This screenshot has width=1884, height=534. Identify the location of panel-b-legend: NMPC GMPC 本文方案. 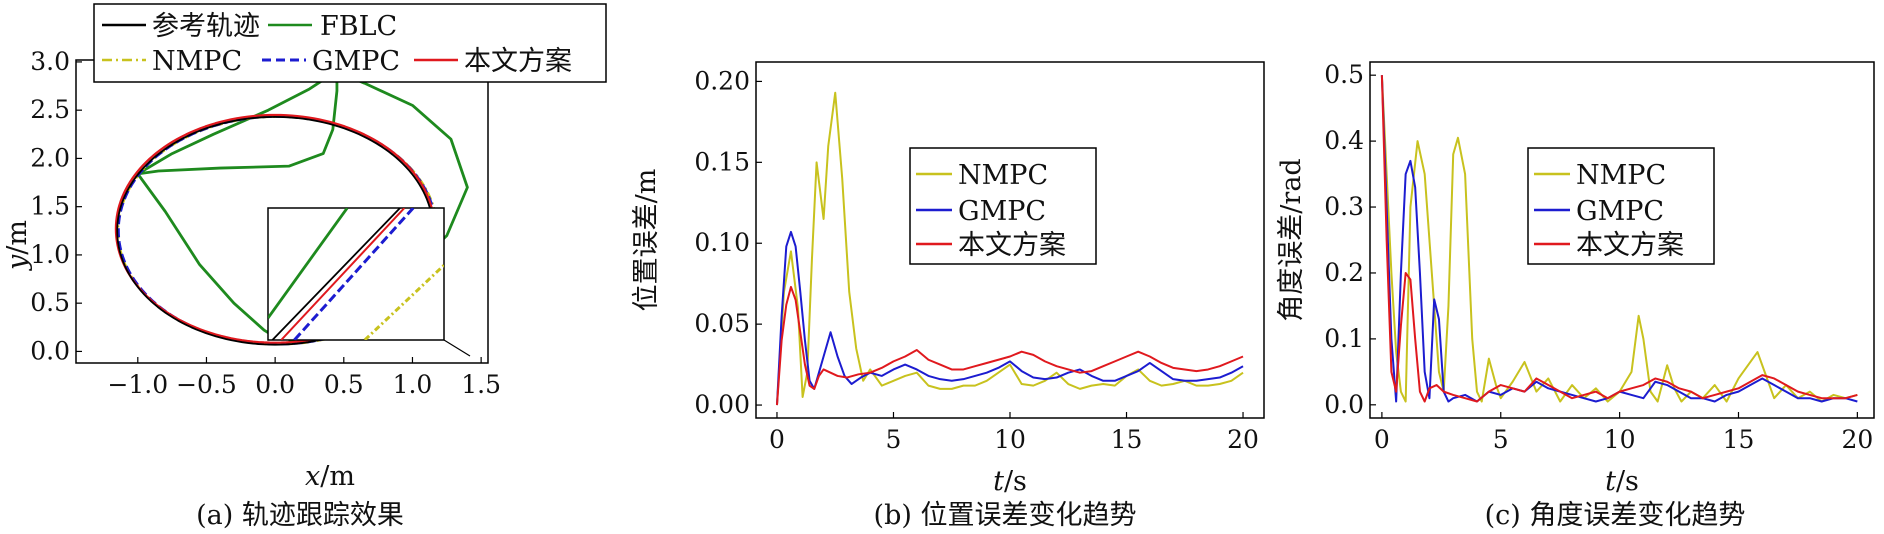
(1003, 206).